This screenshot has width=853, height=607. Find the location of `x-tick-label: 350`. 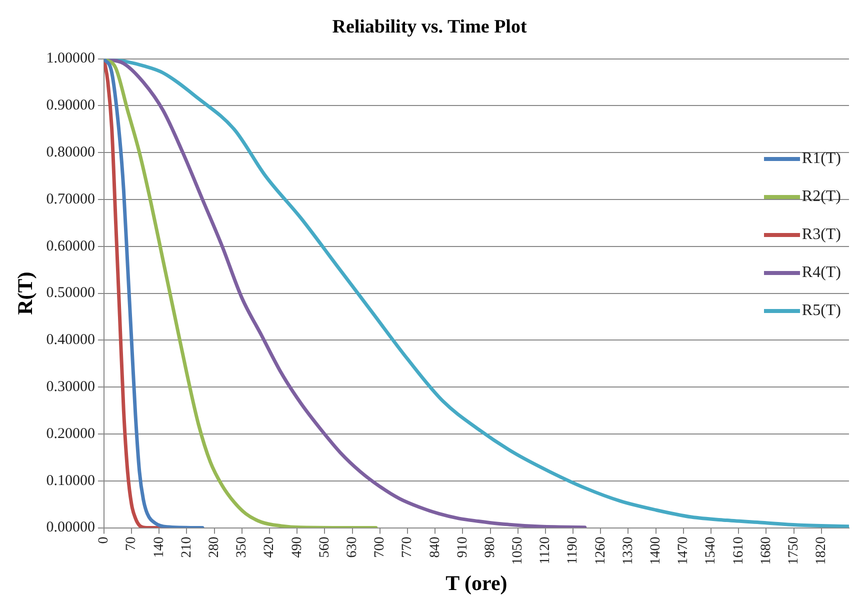

x-tick-label: 350 is located at coordinates (242, 547).